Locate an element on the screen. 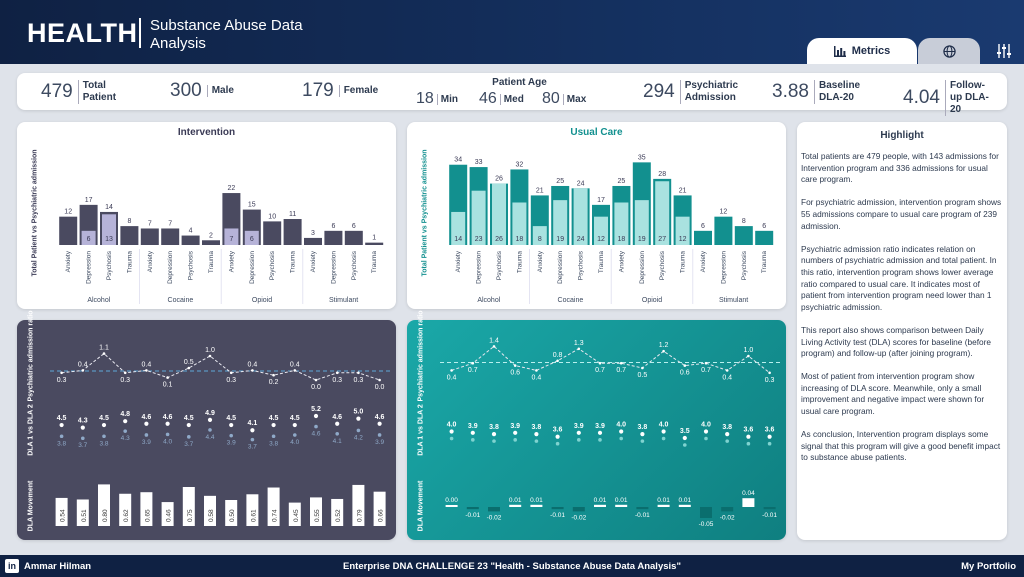 This screenshot has height=577, width=1024. ratio-data-label: 0.0 is located at coordinates (316, 387).